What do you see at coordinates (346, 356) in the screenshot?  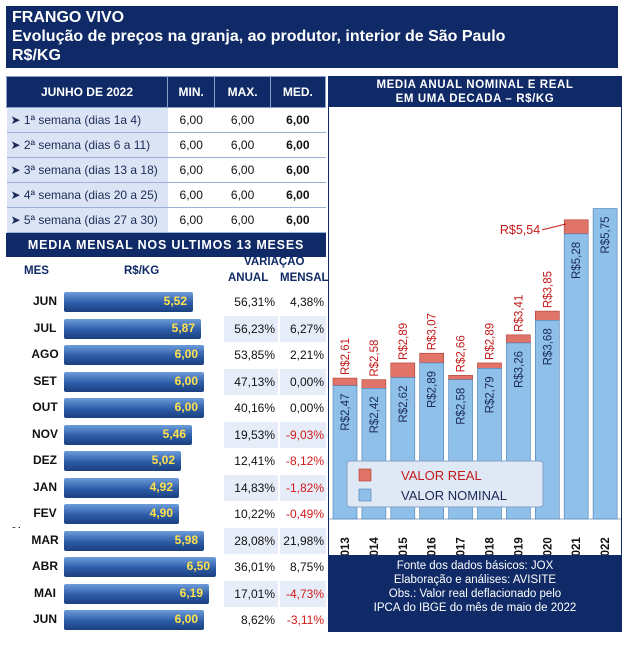 I see `real-value-label: R$2,61` at bounding box center [346, 356].